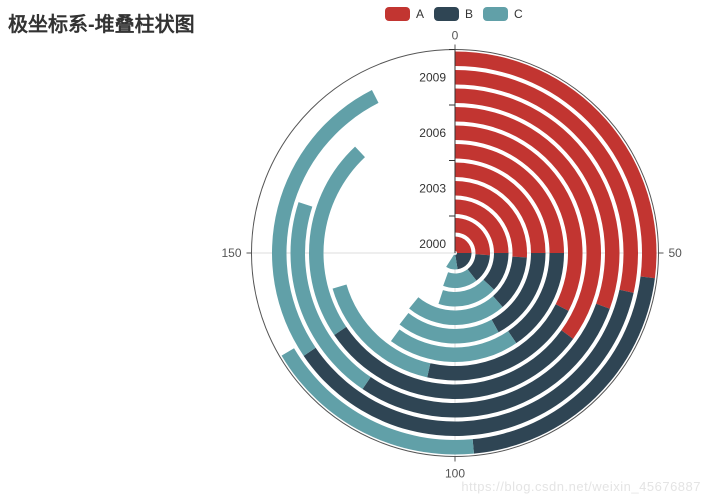 This screenshot has width=707, height=504. I want to click on bar-2000-series-A, so click(463, 245).